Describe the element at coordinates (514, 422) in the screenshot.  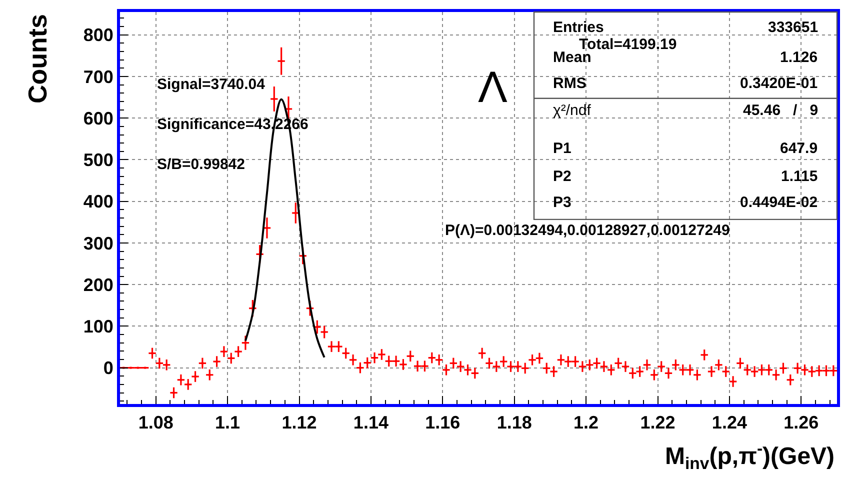
I see `x-tick-label: 1.18` at that location.